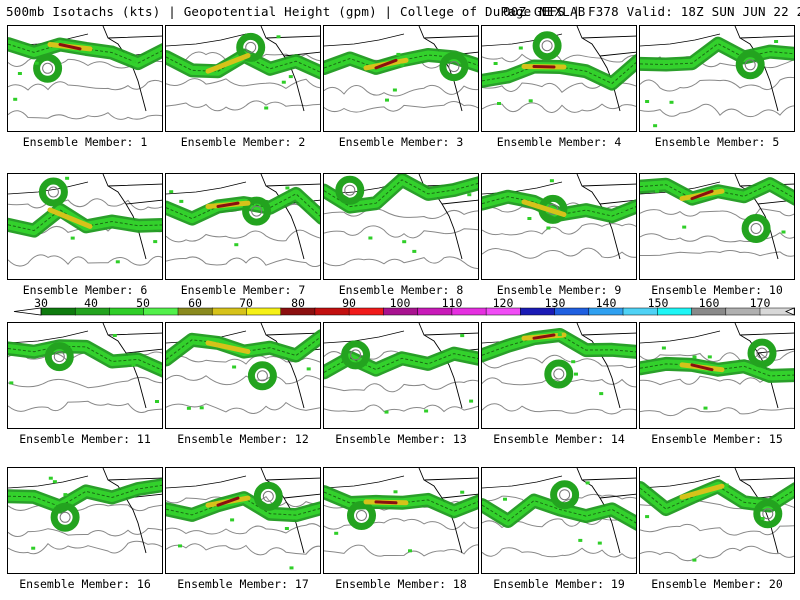 Image resolution: width=800 pixels, height=600 pixels. I want to click on colorbar-tick-130: 130, so click(555, 303).